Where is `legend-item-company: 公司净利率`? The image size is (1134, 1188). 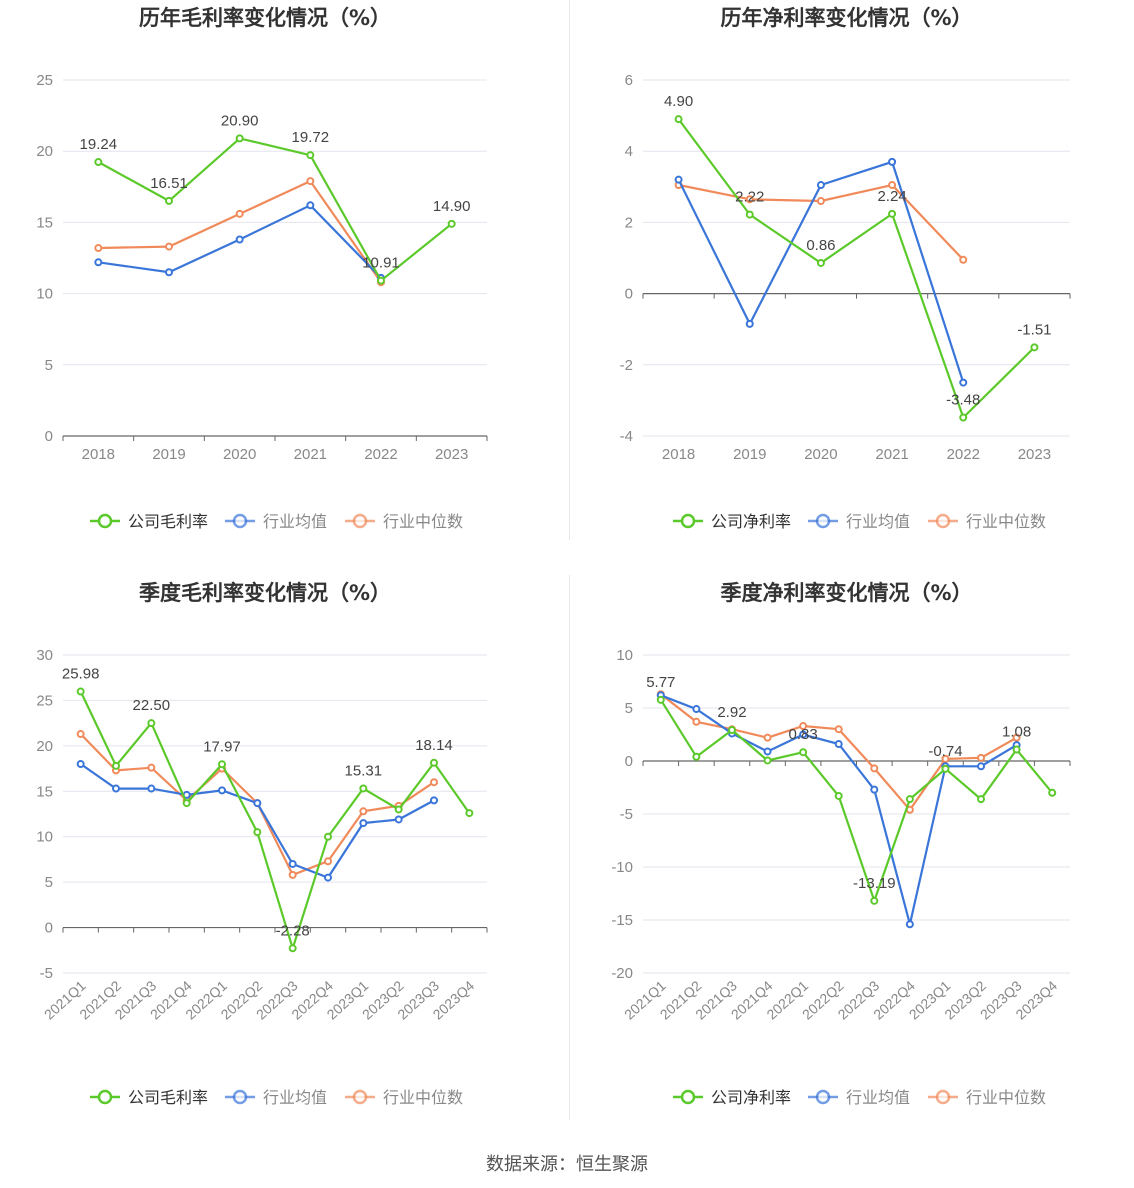 legend-item-company: 公司净利率 is located at coordinates (732, 521).